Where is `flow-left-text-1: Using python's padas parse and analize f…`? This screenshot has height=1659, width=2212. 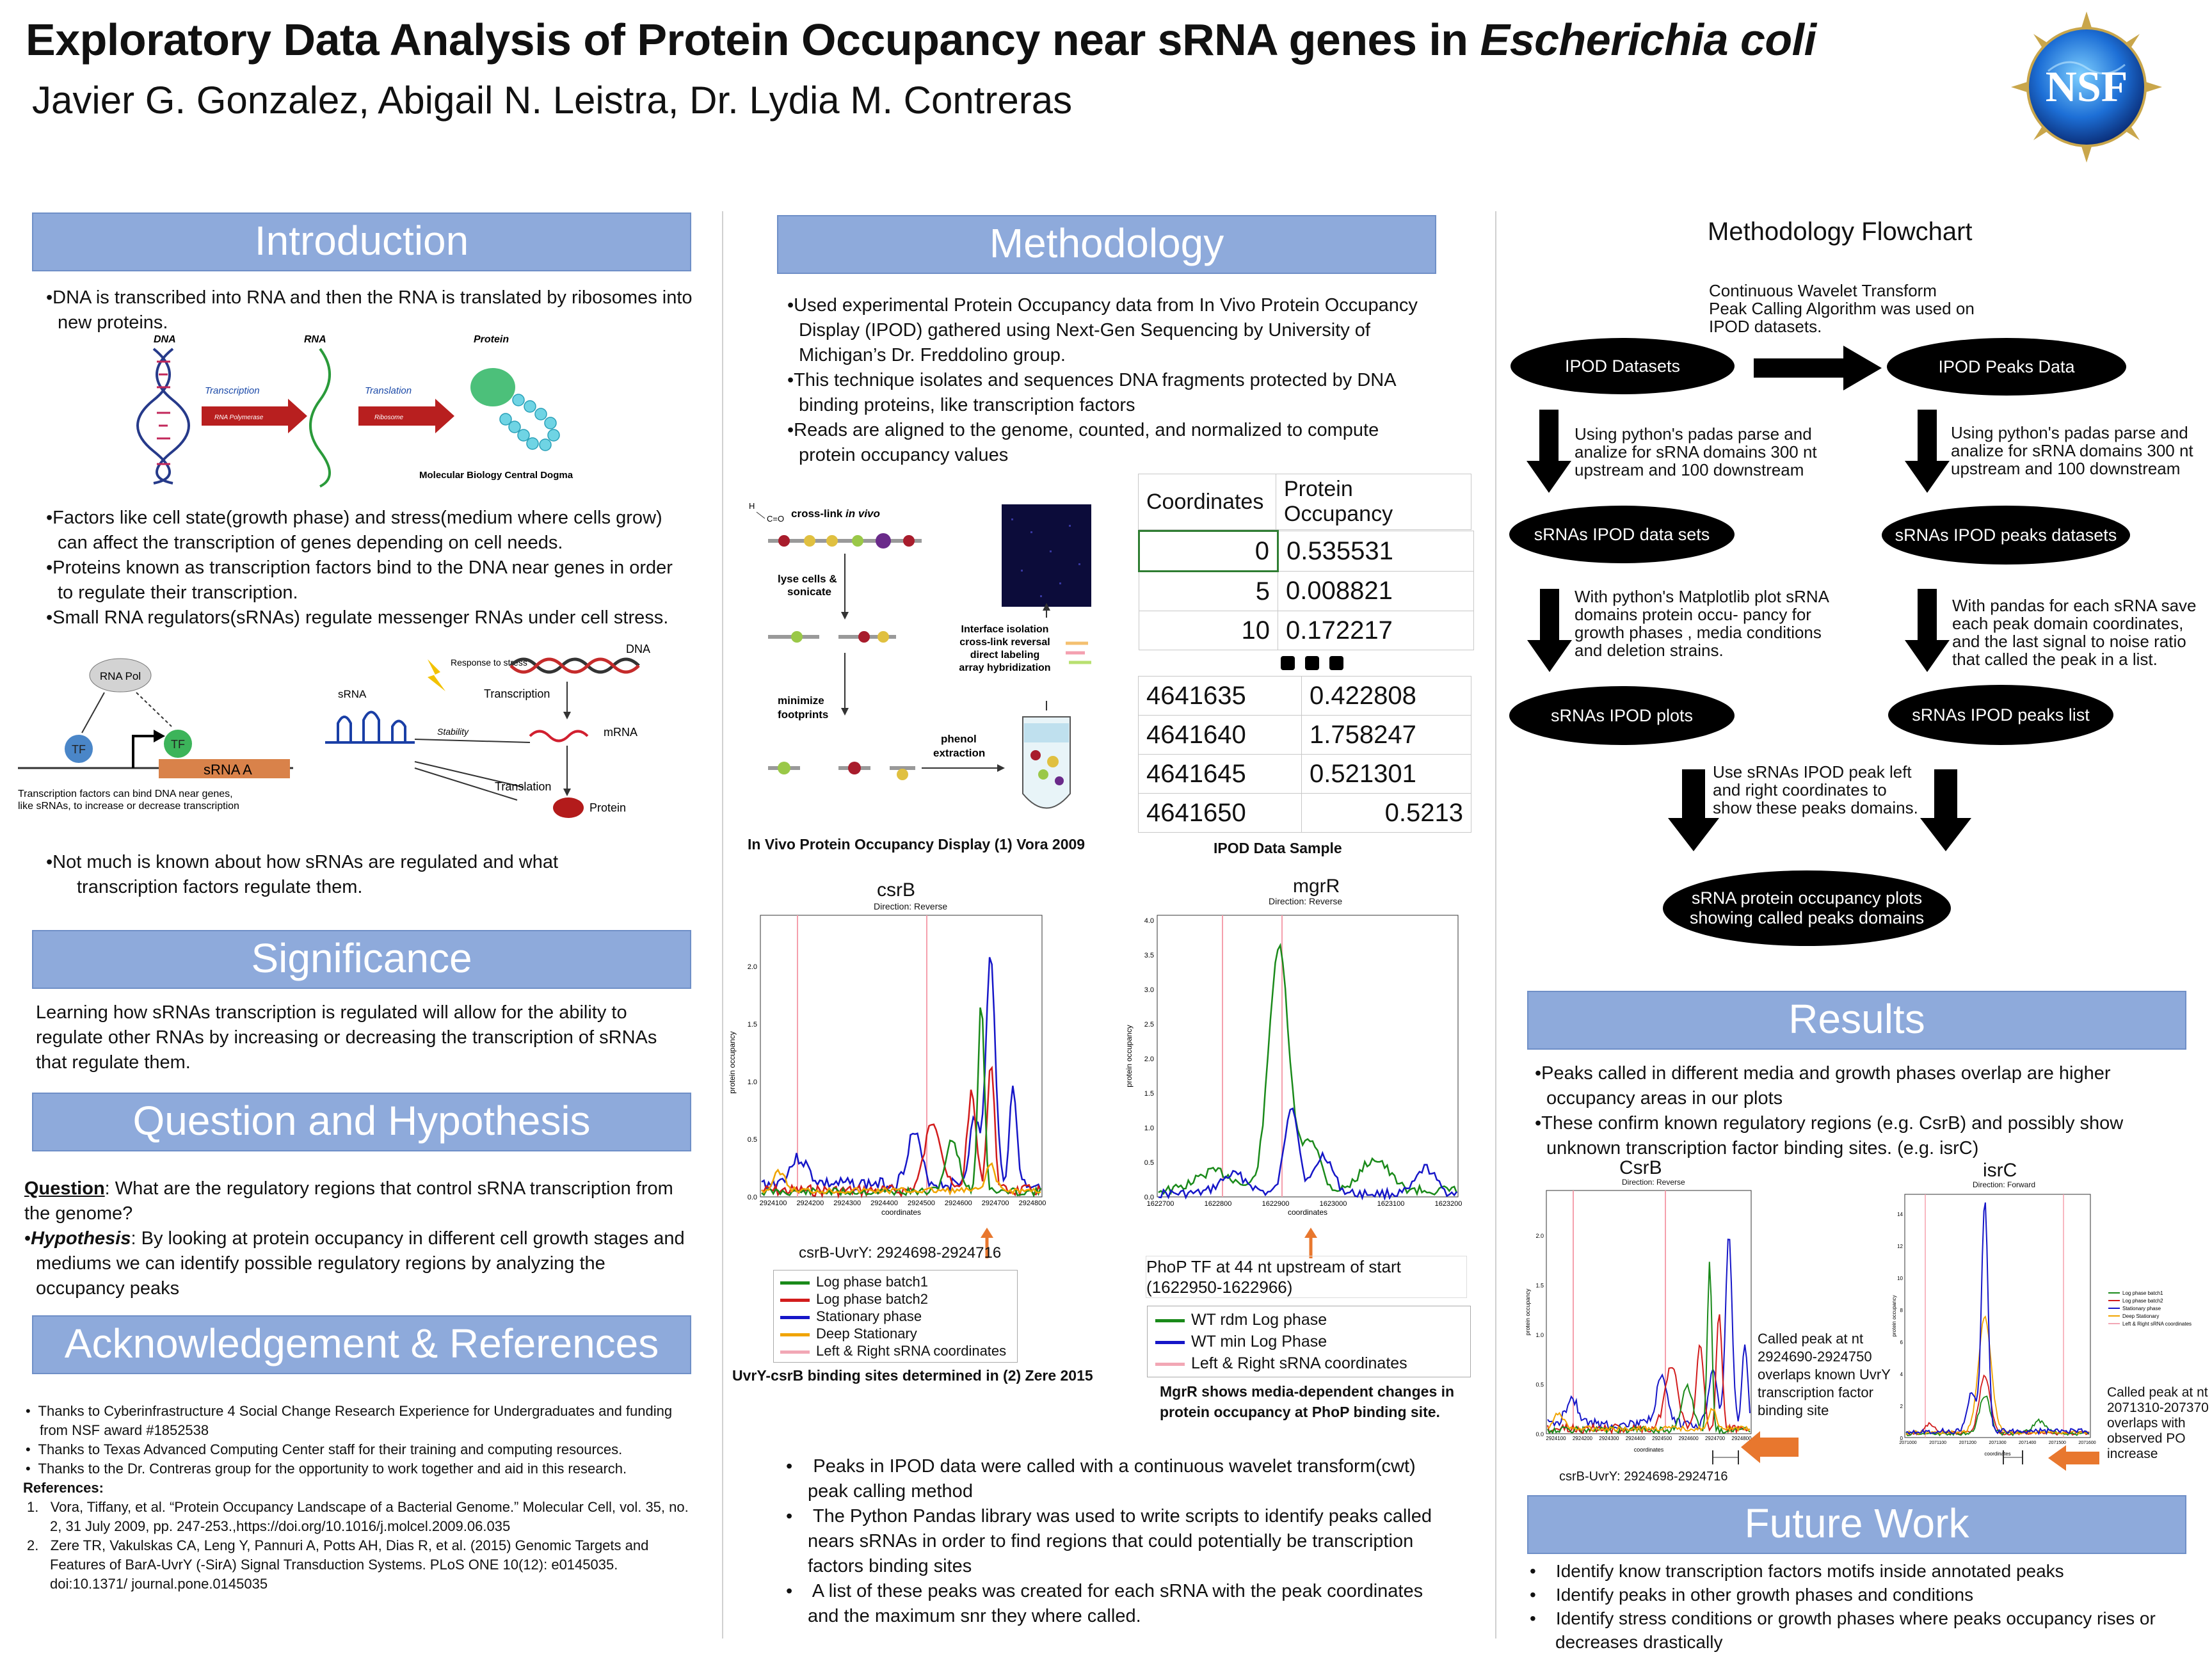
flow-left-text-1: Using python's padas parse and analize f… is located at coordinates (1696, 451).